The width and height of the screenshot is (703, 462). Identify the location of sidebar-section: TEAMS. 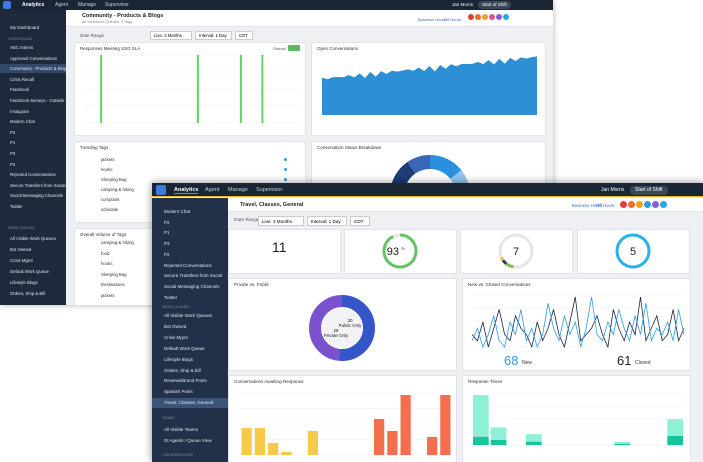
(168, 418).